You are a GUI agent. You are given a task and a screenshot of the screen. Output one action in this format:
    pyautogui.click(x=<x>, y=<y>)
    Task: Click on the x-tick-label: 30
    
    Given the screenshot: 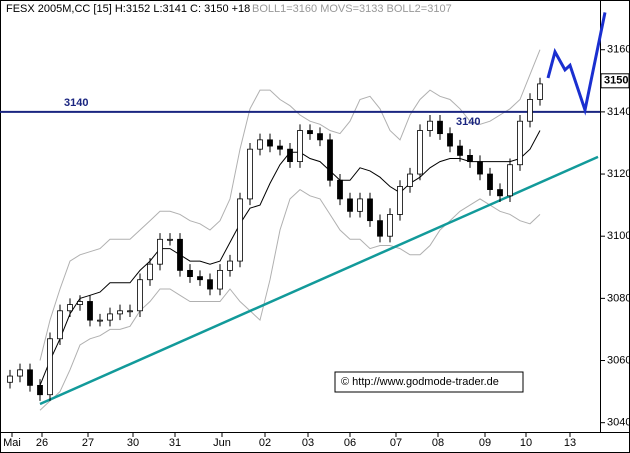 What is the action you would take?
    pyautogui.click(x=133, y=443)
    